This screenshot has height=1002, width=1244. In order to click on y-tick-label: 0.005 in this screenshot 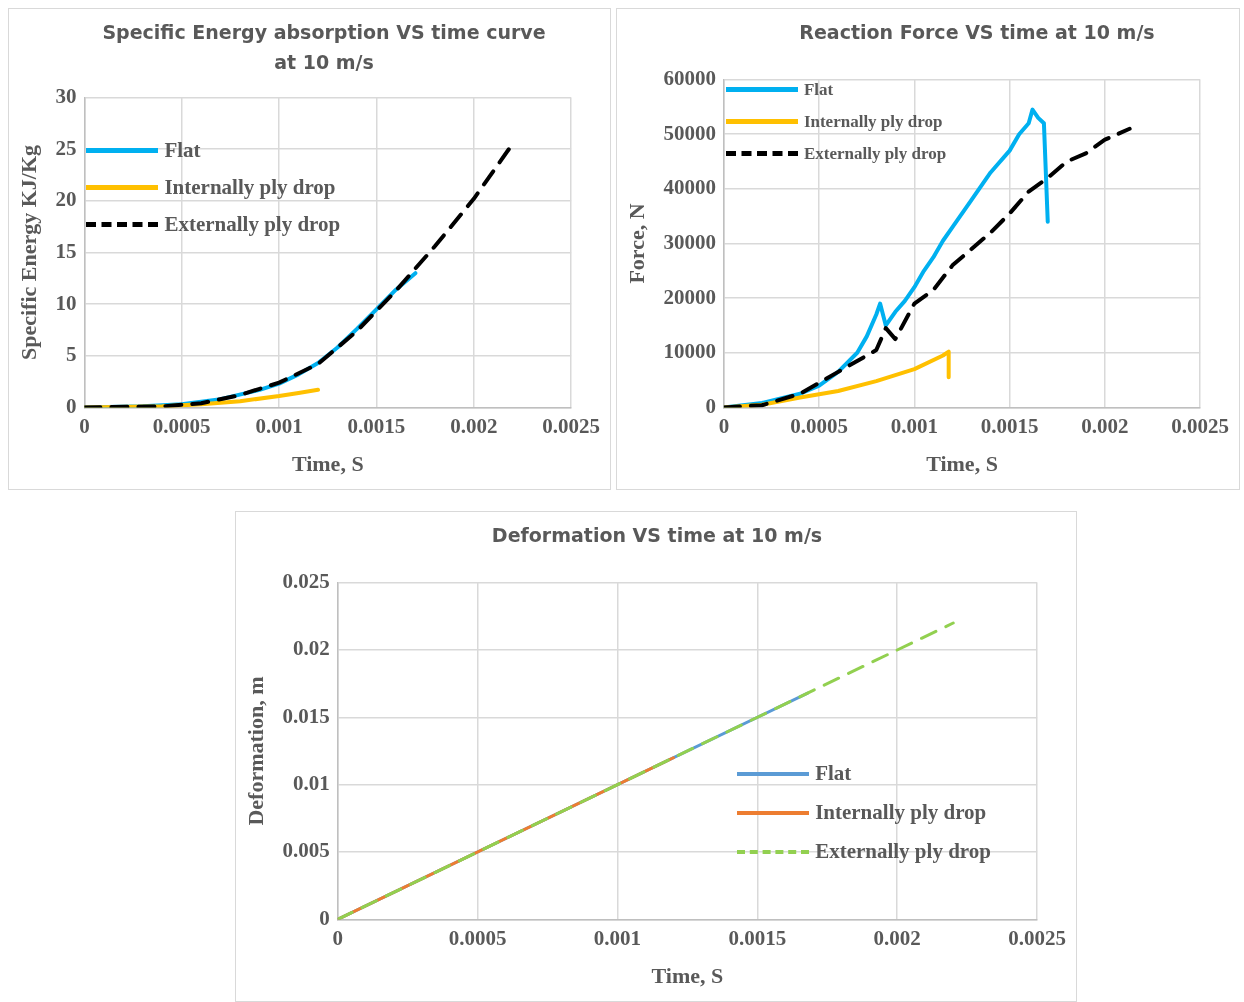, I will do `click(306, 850)`.